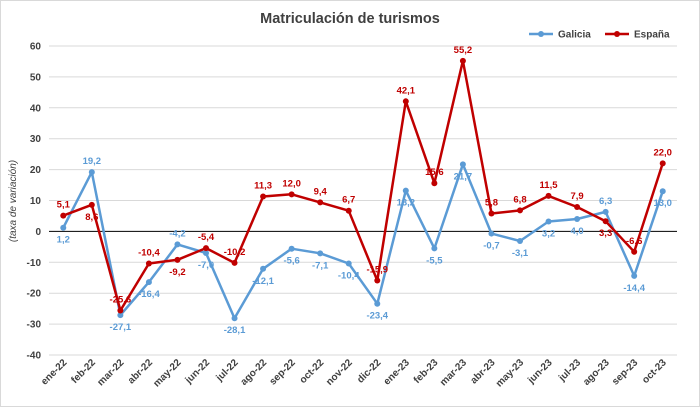 The image size is (700, 407). Describe the element at coordinates (520, 253) in the screenshot. I see `data-label-galicia: -3,1` at that location.